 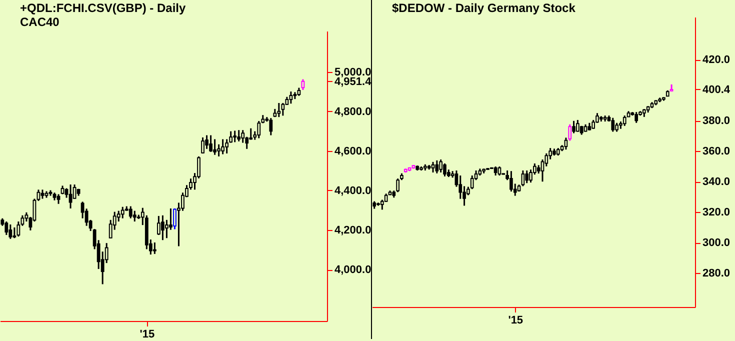 I want to click on y-tick-label: 320.0, so click(x=716, y=212).